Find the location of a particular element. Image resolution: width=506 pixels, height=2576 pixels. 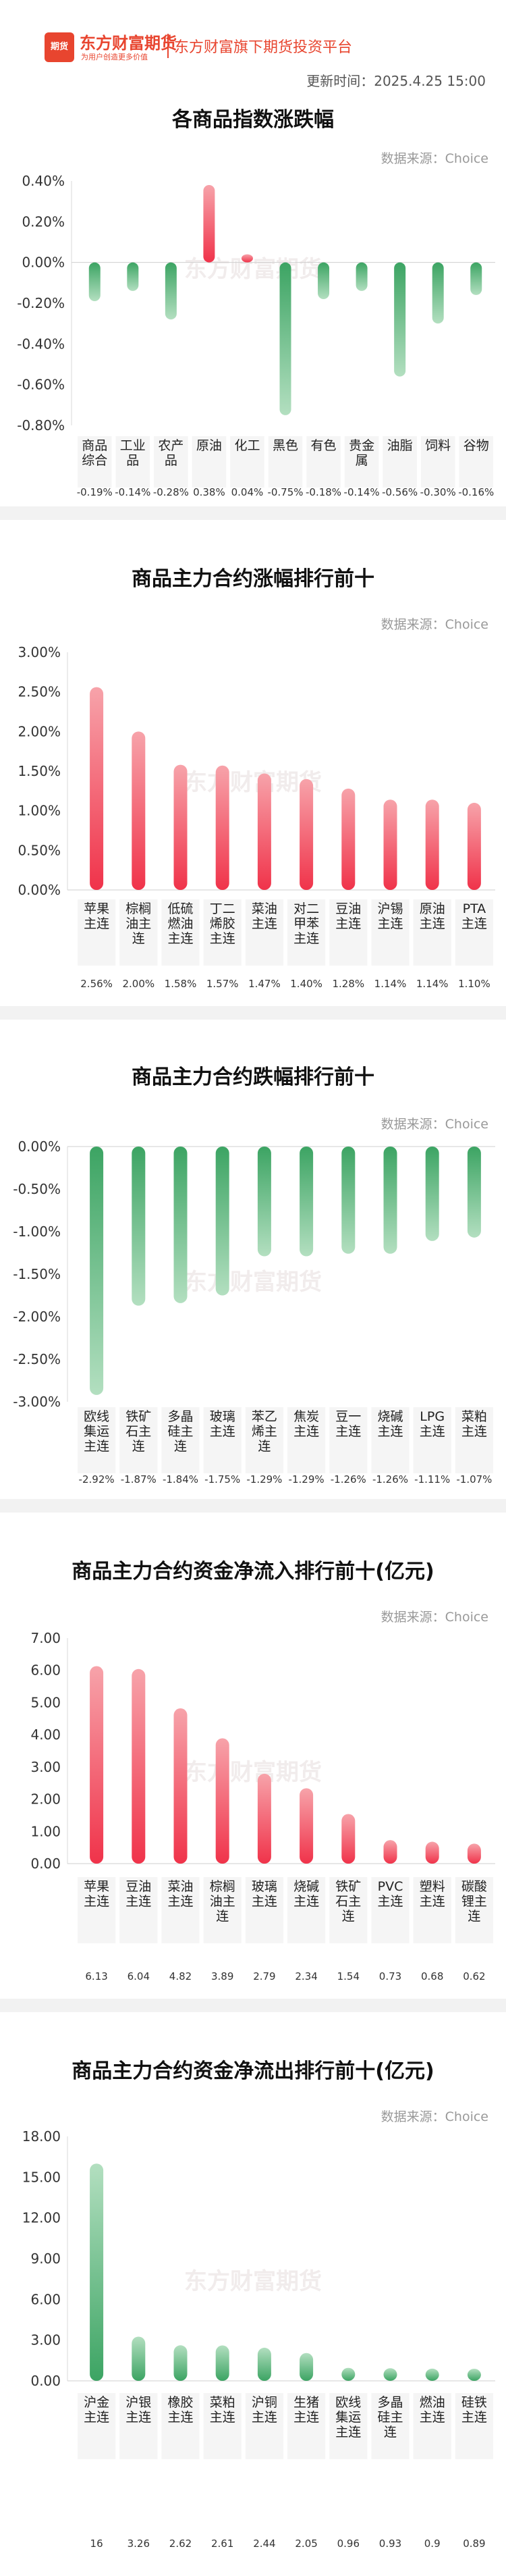

x-tick-label: 生猪主连 is located at coordinates (306, 2410).